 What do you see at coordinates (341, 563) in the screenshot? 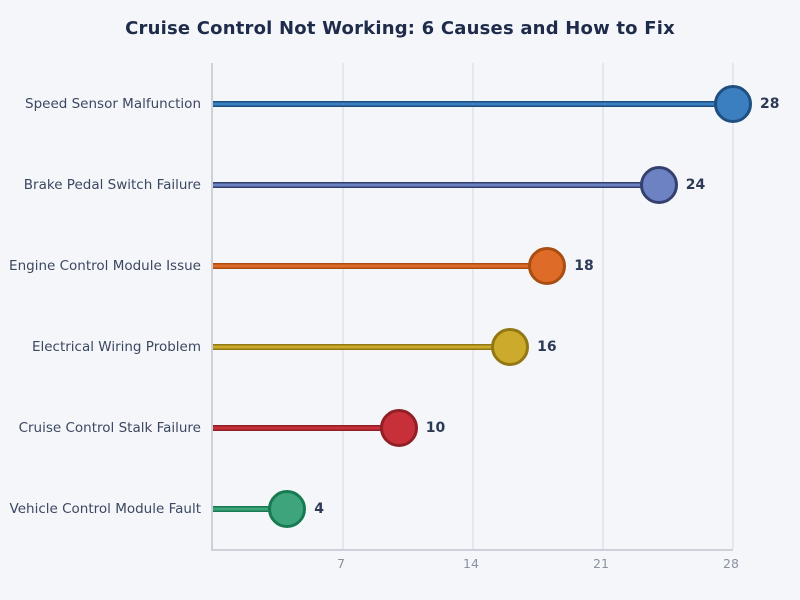
I see `x-tick-label-7: 7` at bounding box center [341, 563].